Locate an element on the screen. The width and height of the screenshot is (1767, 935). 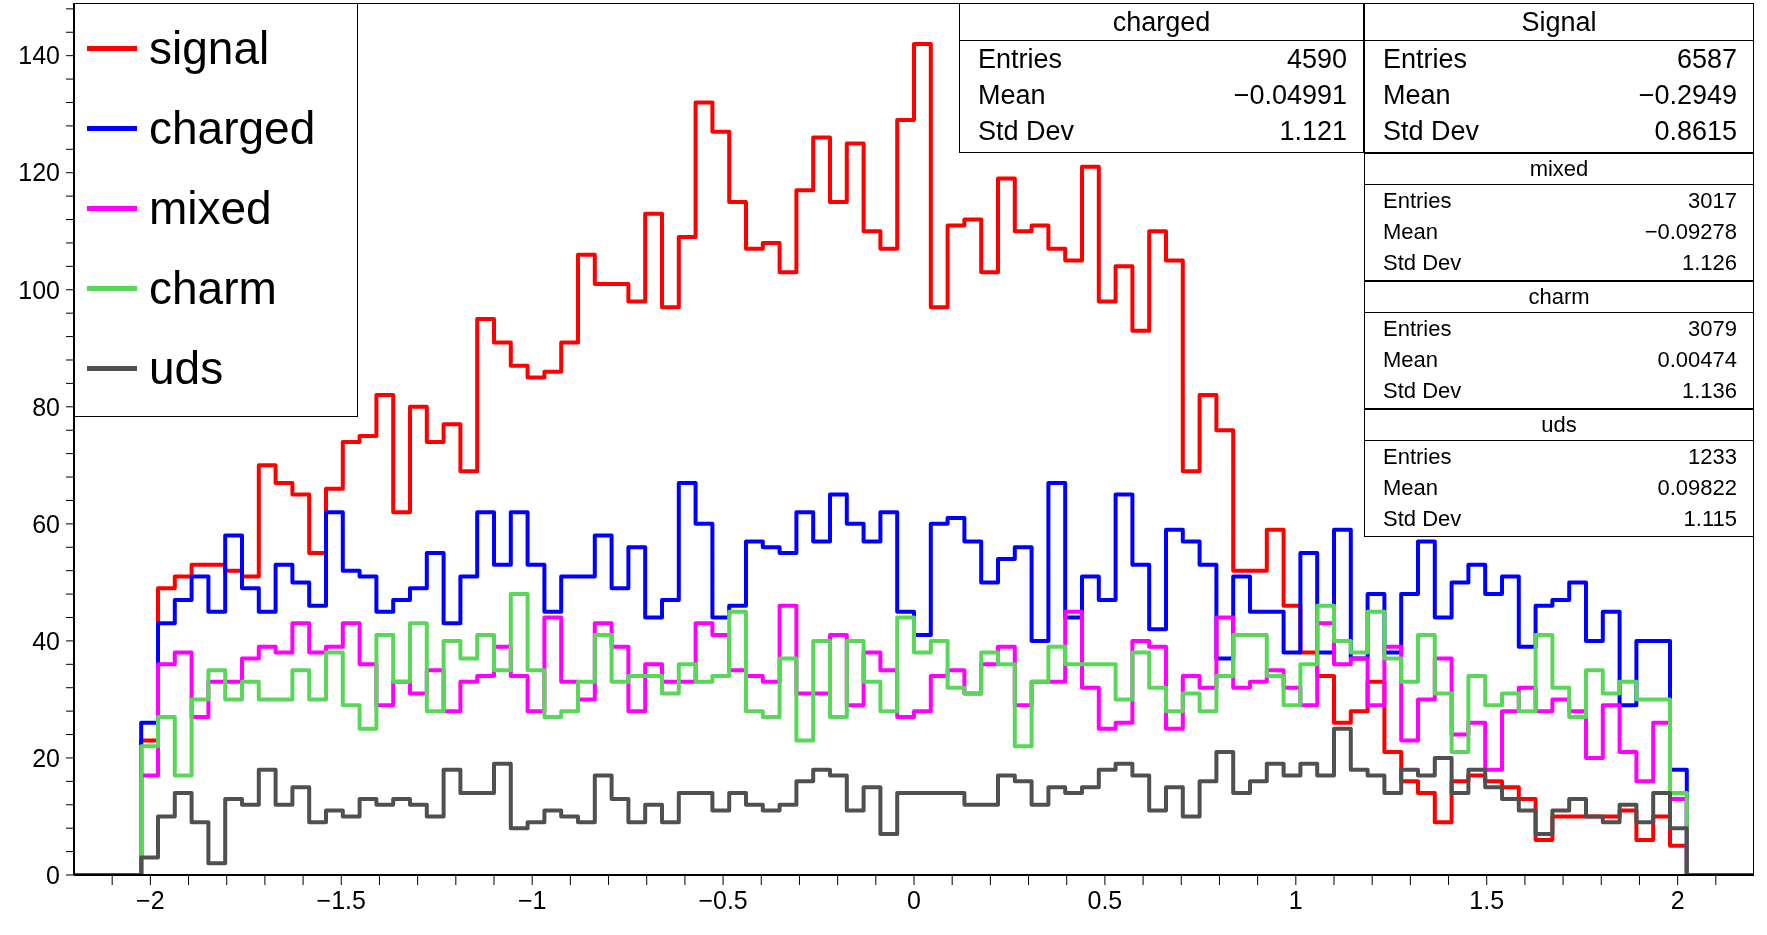
text: Std Dev 0.8615 is located at coordinates (1560, 131).